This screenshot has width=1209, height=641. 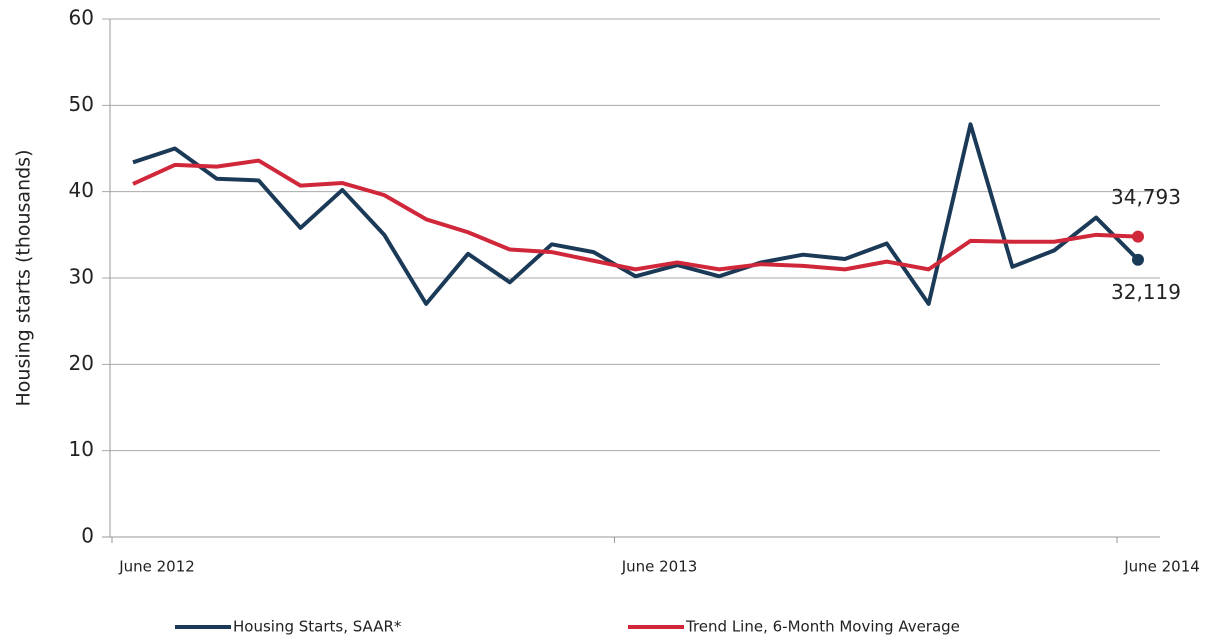 I want to click on x-tick-label: June 2012, so click(x=156, y=567).